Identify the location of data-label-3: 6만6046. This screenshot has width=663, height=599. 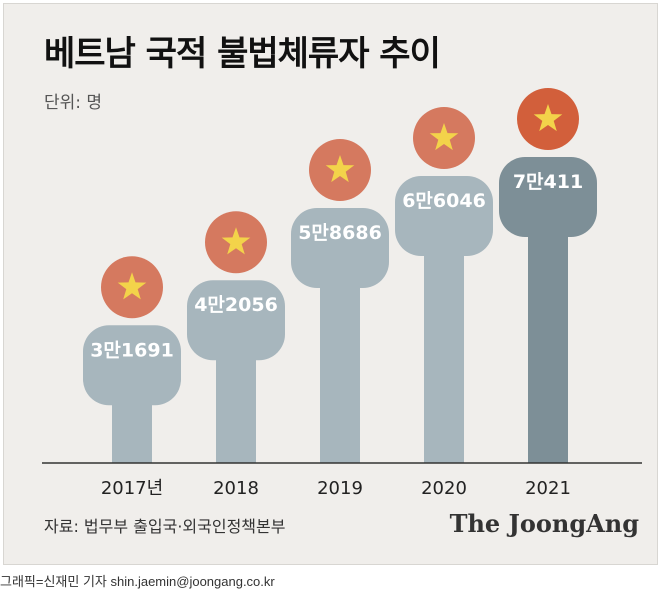
(444, 201).